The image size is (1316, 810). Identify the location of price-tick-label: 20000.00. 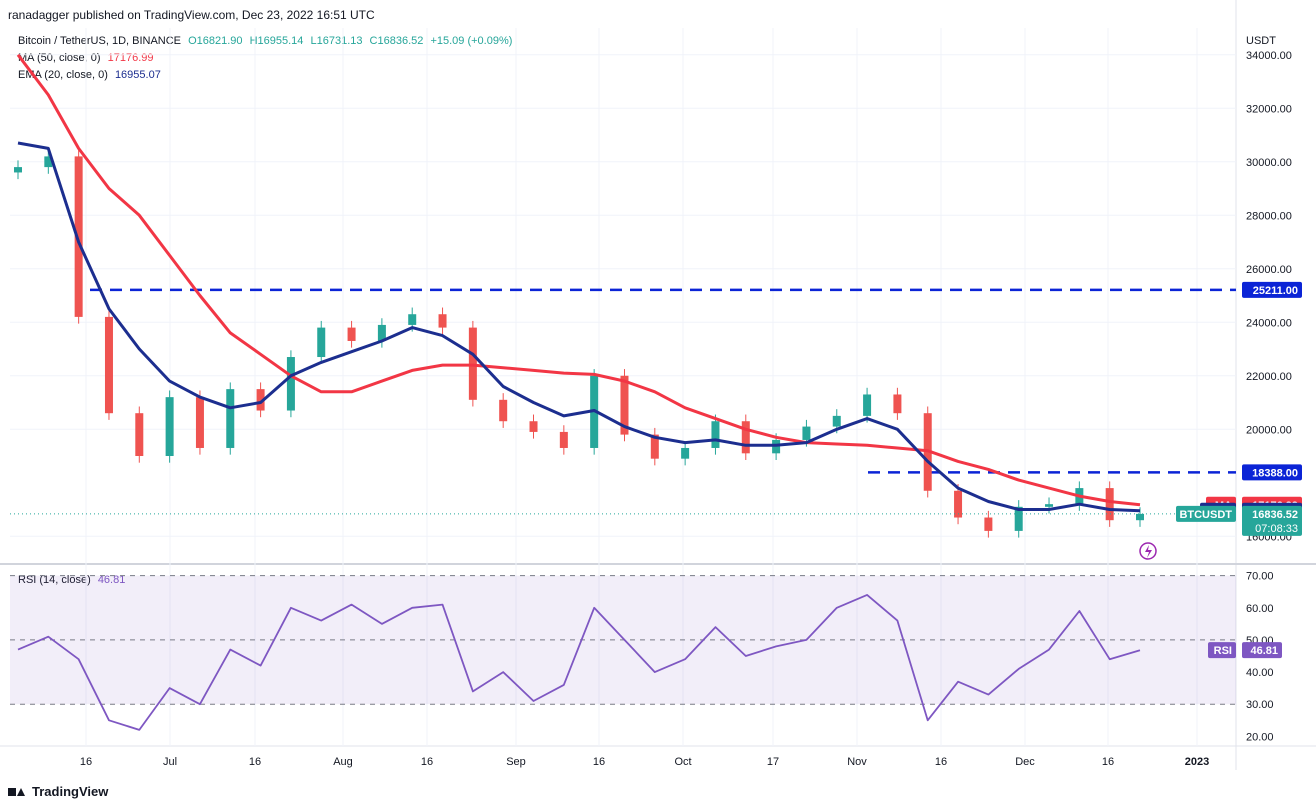
(1269, 430).